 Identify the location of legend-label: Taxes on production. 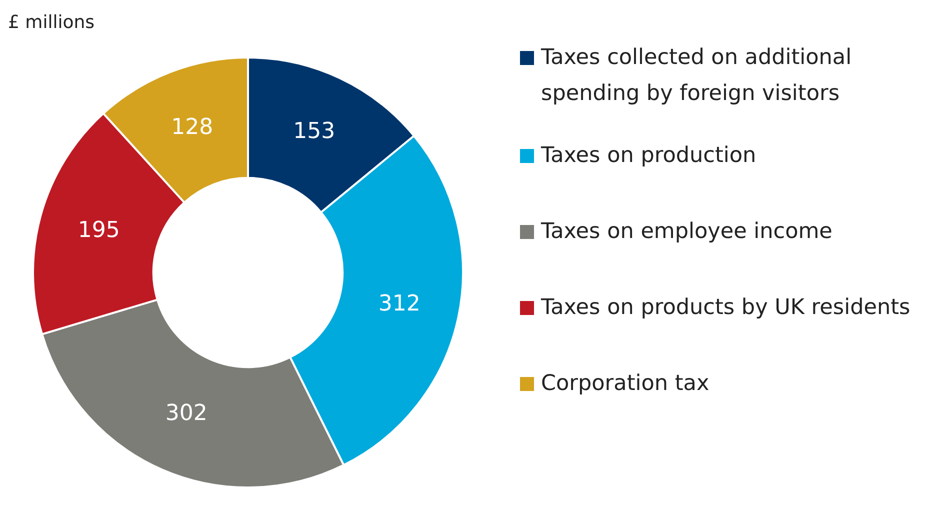
(648, 156).